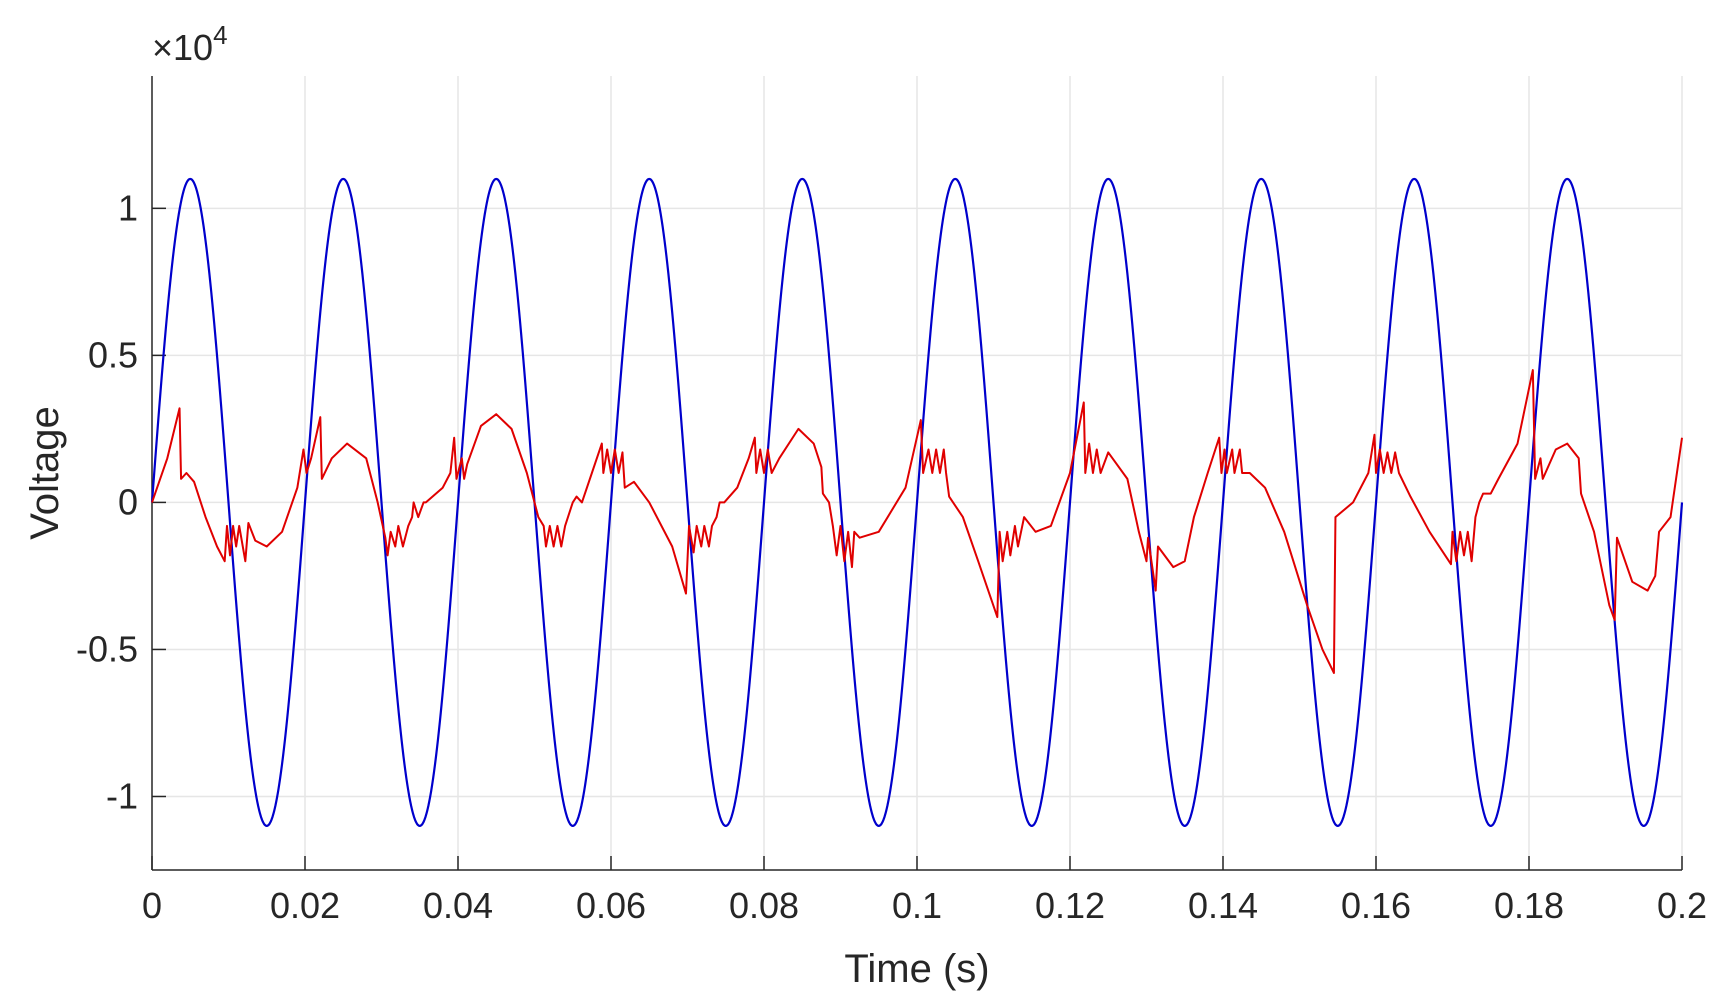 The image size is (1720, 1005). Describe the element at coordinates (182, 47) in the screenshot. I see `y-exponent-base: ×10` at that location.